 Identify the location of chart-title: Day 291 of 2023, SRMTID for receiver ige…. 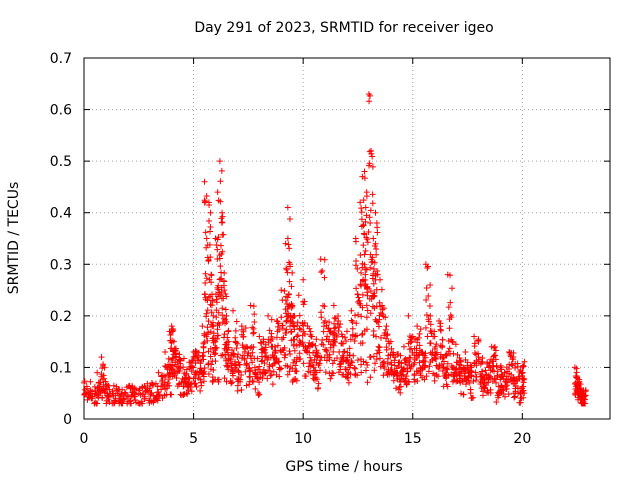
(343, 28).